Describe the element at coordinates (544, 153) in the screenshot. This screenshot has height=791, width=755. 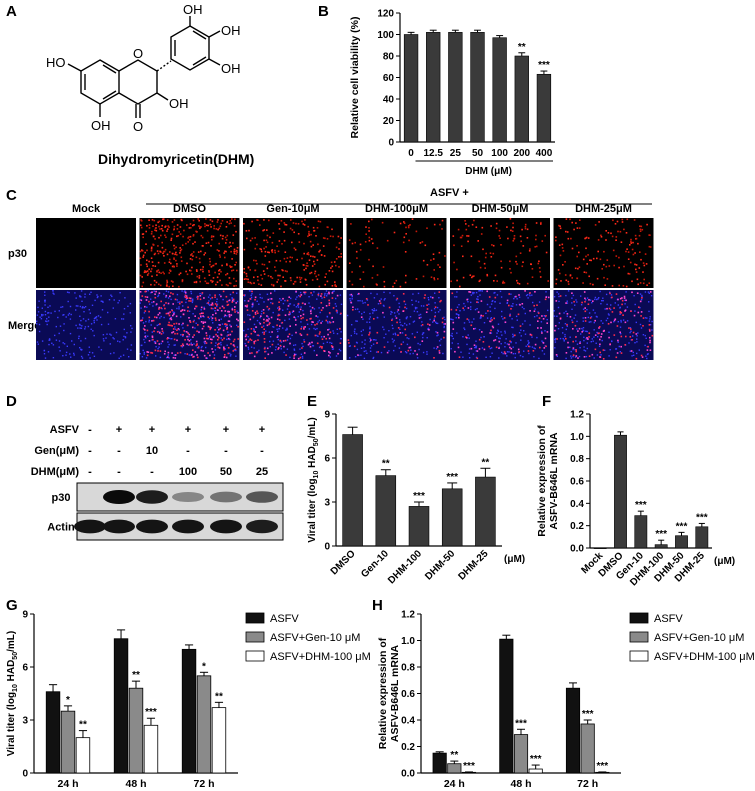
I see `x-tick-label: 400` at that location.